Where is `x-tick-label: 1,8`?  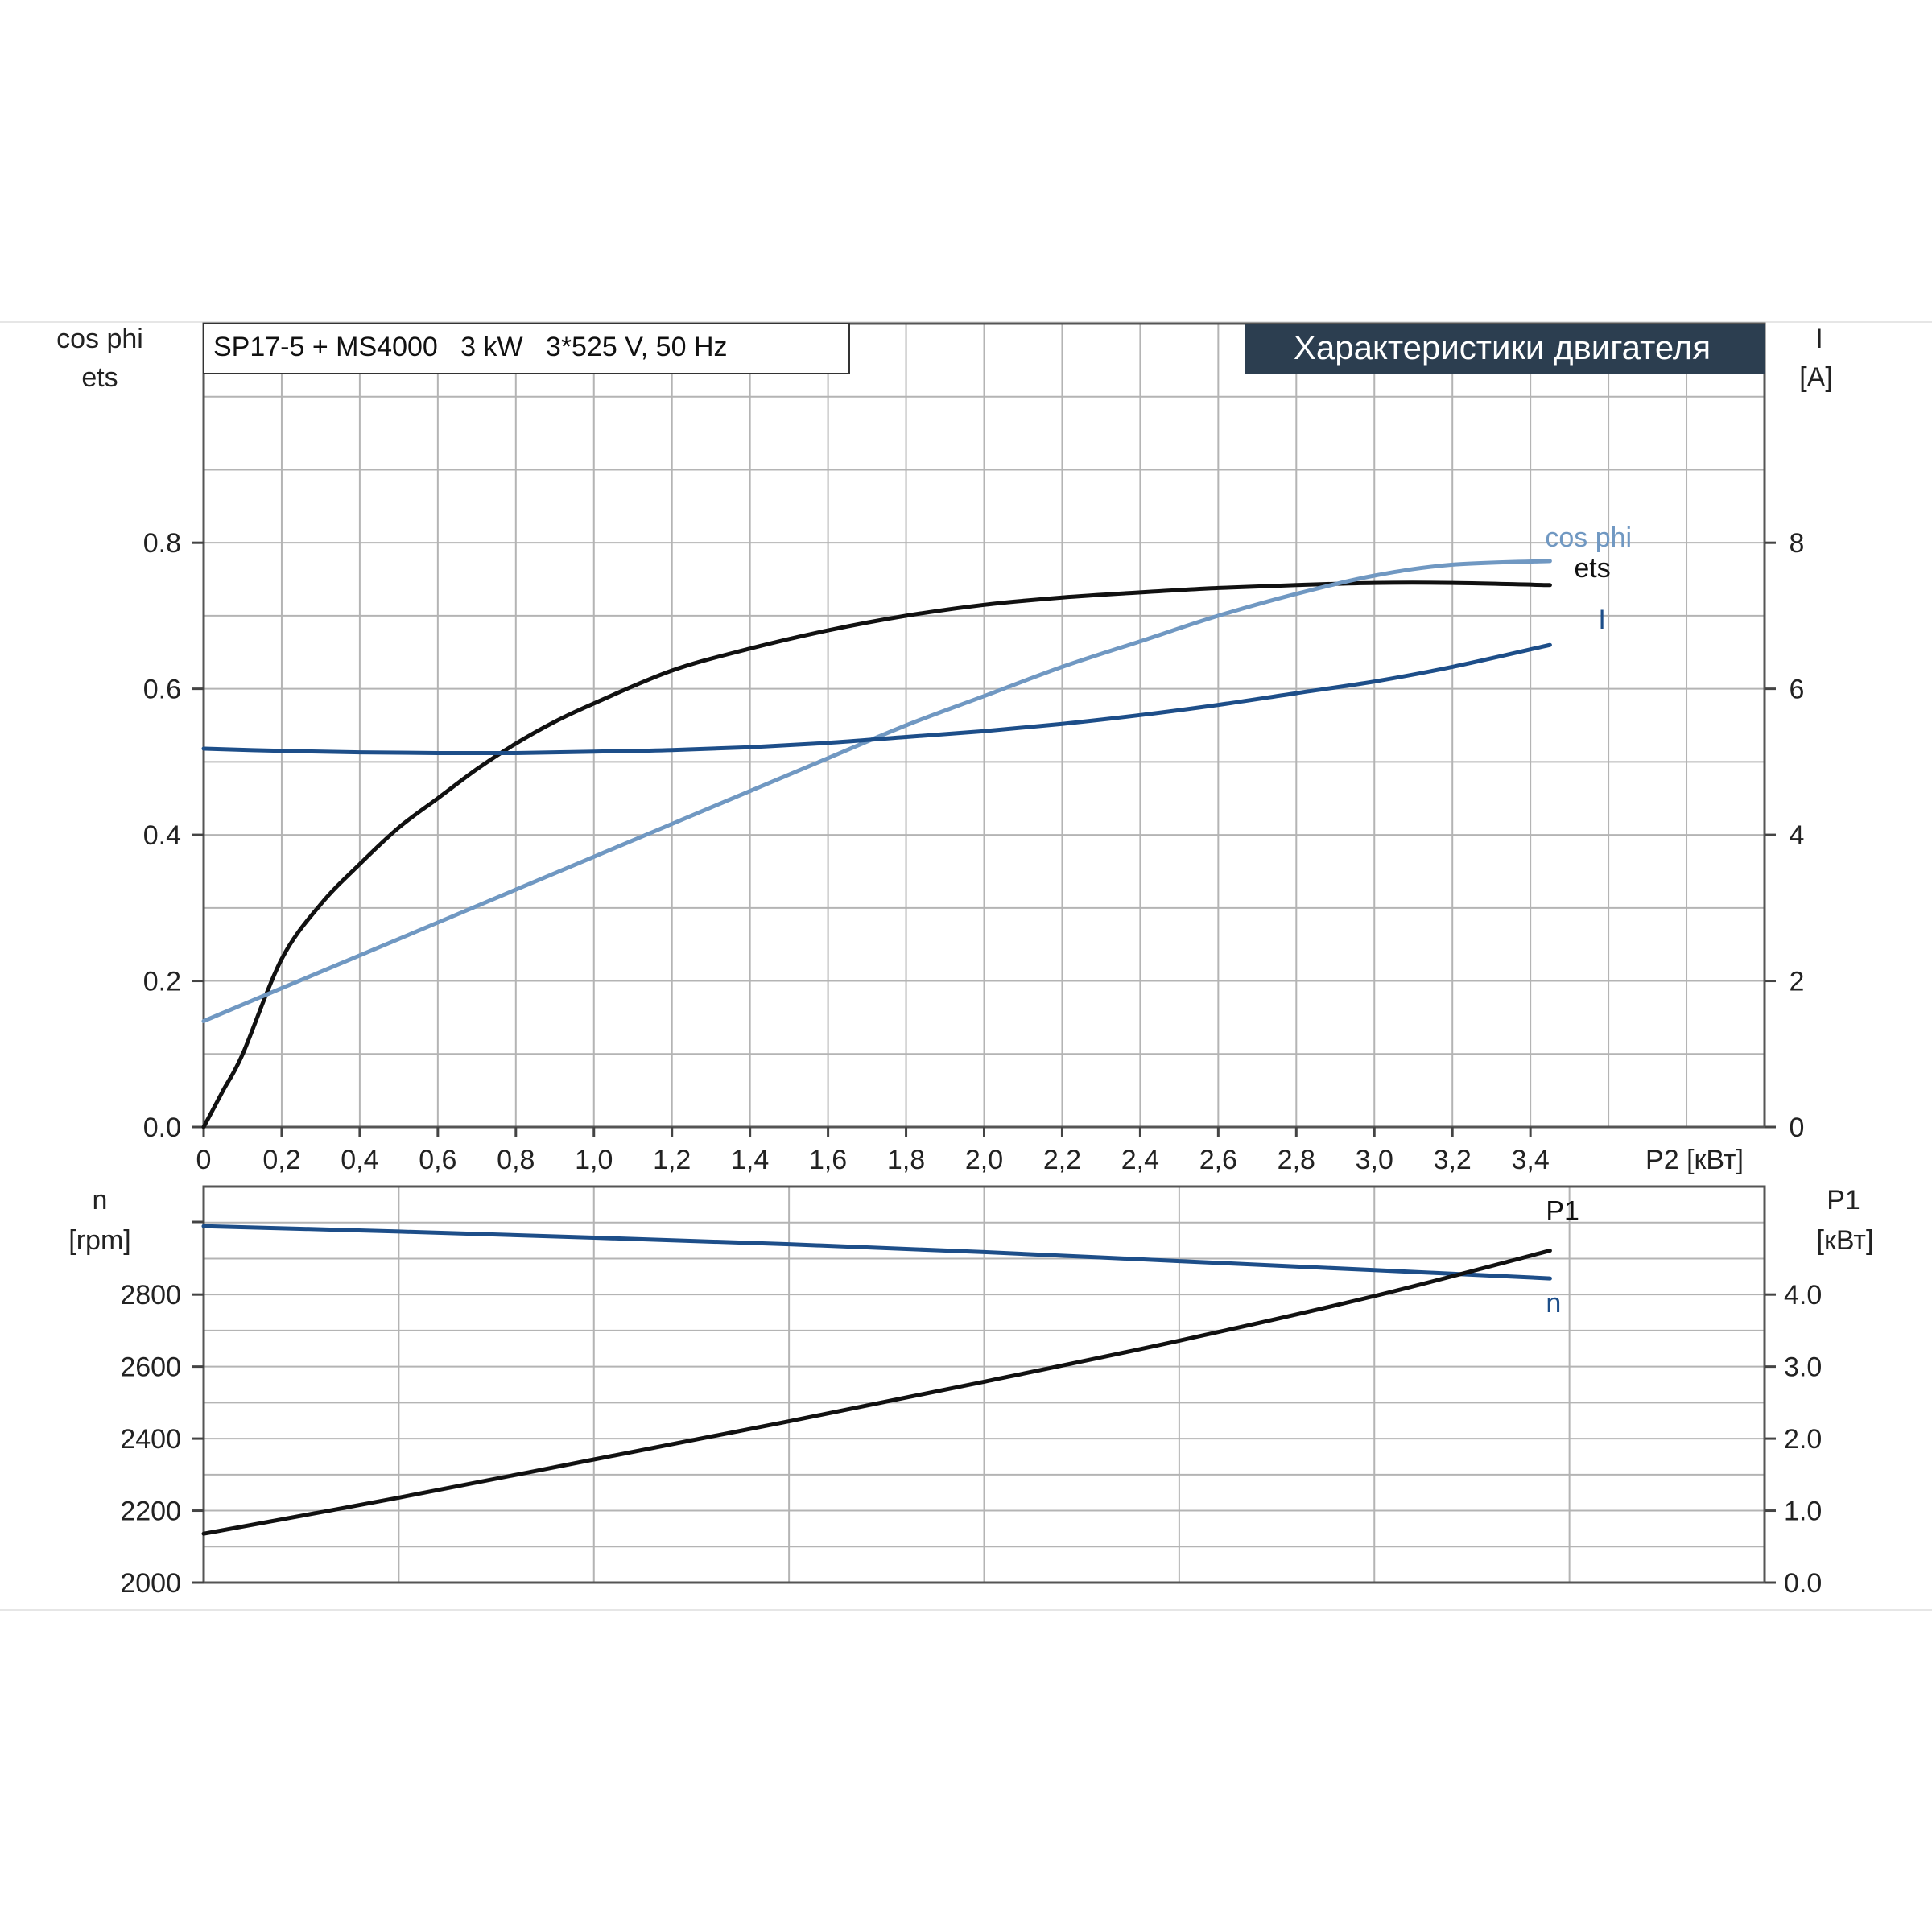 x-tick-label: 1,8 is located at coordinates (906, 1160).